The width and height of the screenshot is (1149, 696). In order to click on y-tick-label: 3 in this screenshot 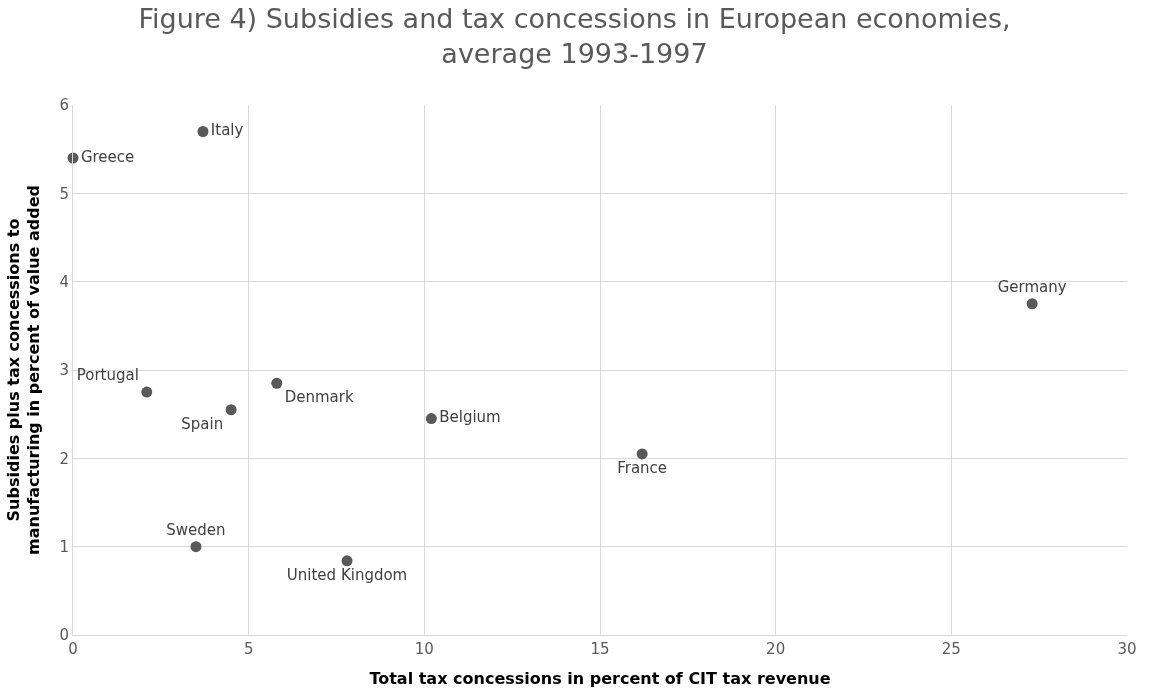, I will do `click(64, 370)`.